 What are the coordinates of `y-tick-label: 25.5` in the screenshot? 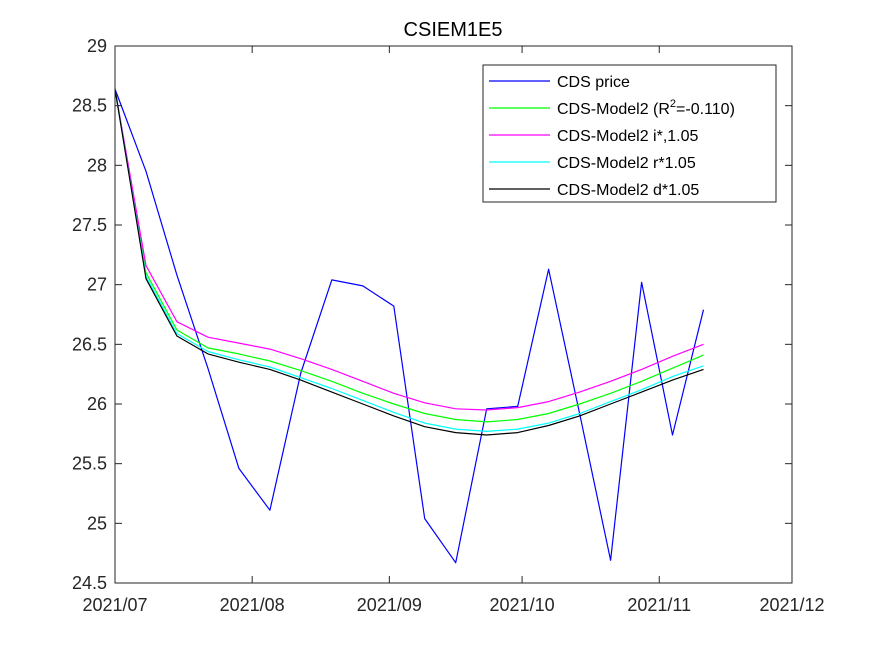 It's located at (89, 464).